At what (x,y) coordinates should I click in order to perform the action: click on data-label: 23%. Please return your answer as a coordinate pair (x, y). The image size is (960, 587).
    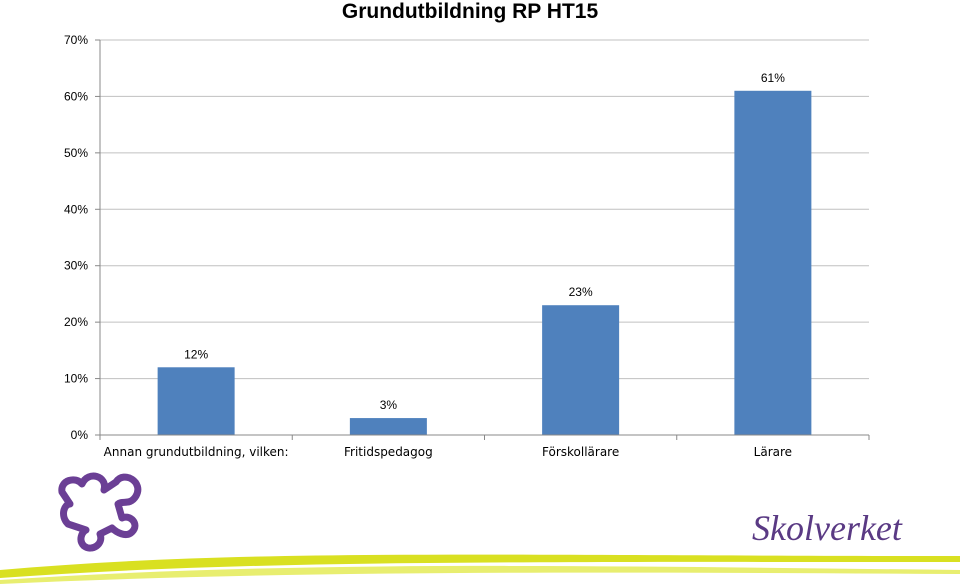
    Looking at the image, I should click on (581, 292).